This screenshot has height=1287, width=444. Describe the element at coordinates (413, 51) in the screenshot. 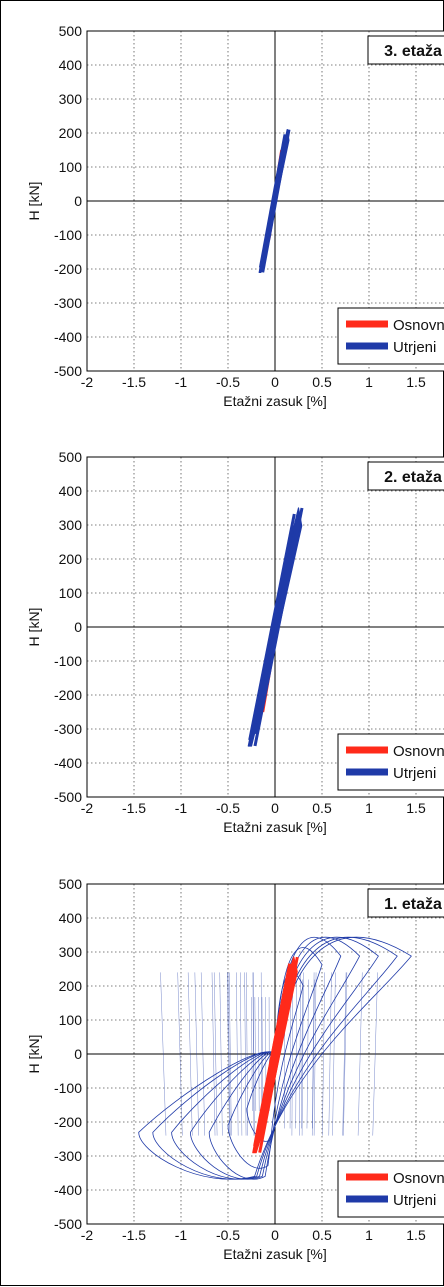

I see `floor-badge: 3. etaža` at that location.